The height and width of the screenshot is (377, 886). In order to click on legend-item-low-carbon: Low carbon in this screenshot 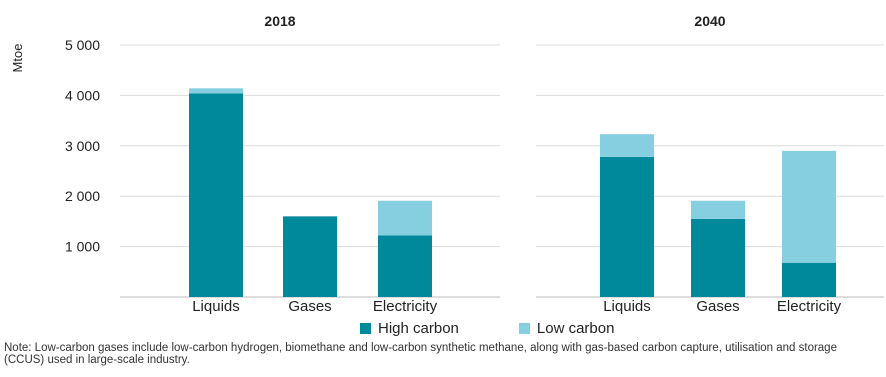, I will do `click(566, 328)`.